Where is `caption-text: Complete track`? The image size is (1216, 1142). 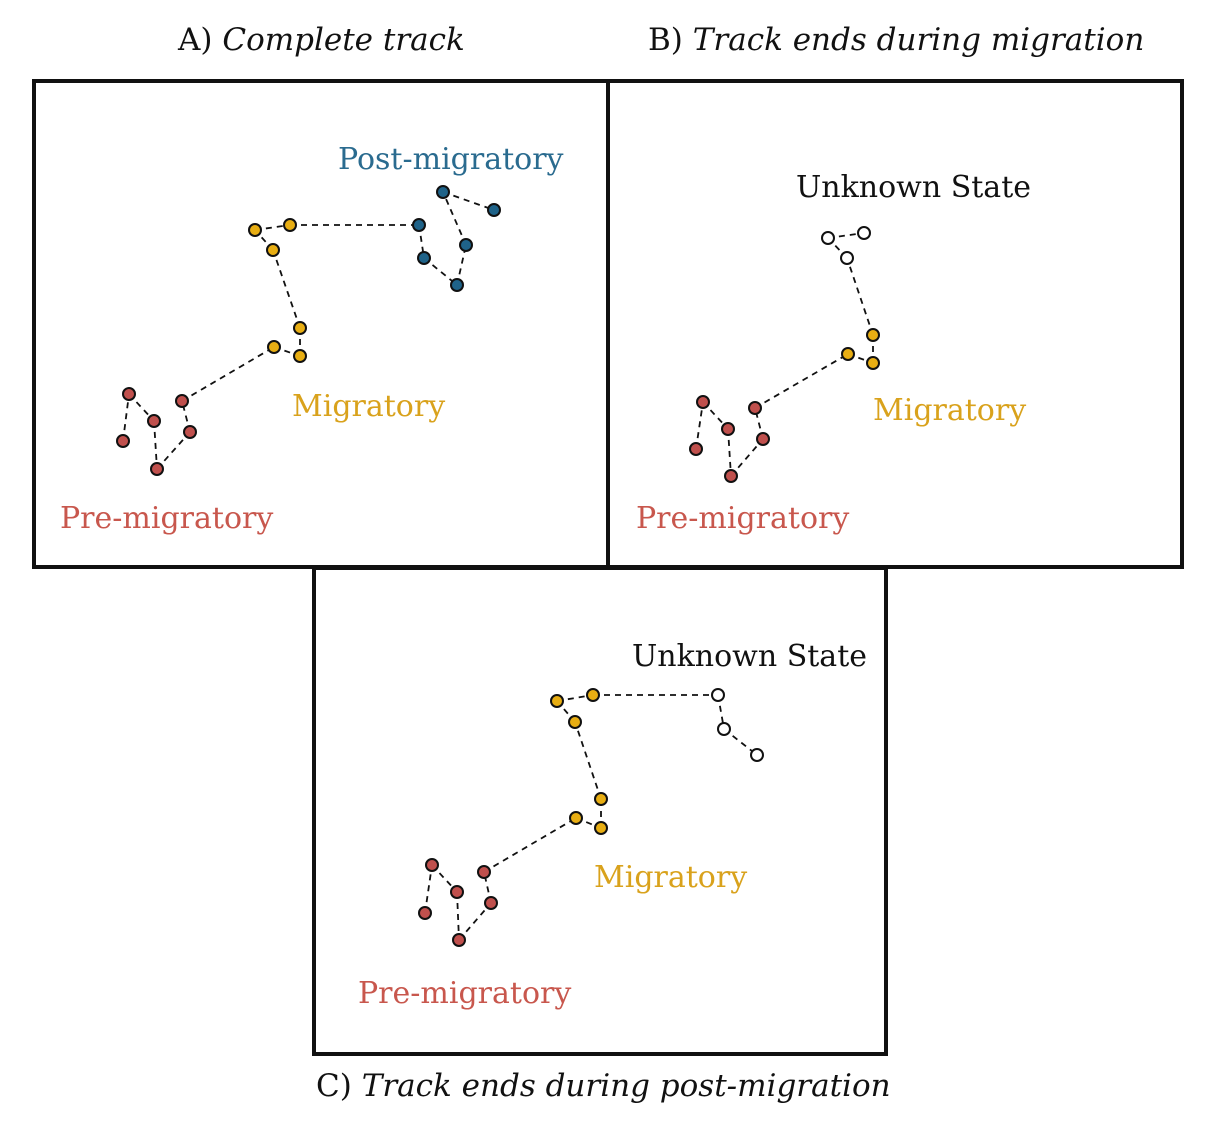 caption-text: Complete track is located at coordinates (343, 40).